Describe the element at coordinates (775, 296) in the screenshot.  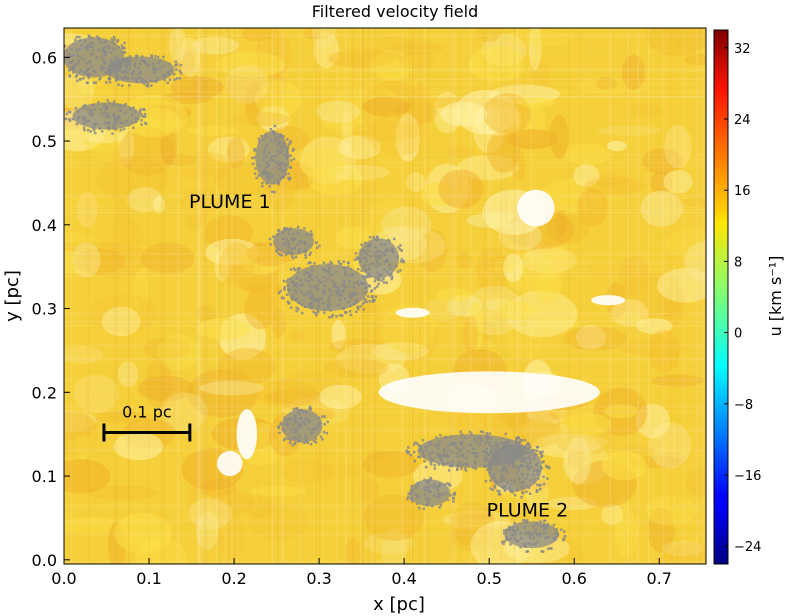
I see `colorbar-label: u [km s⁻¹]` at that location.